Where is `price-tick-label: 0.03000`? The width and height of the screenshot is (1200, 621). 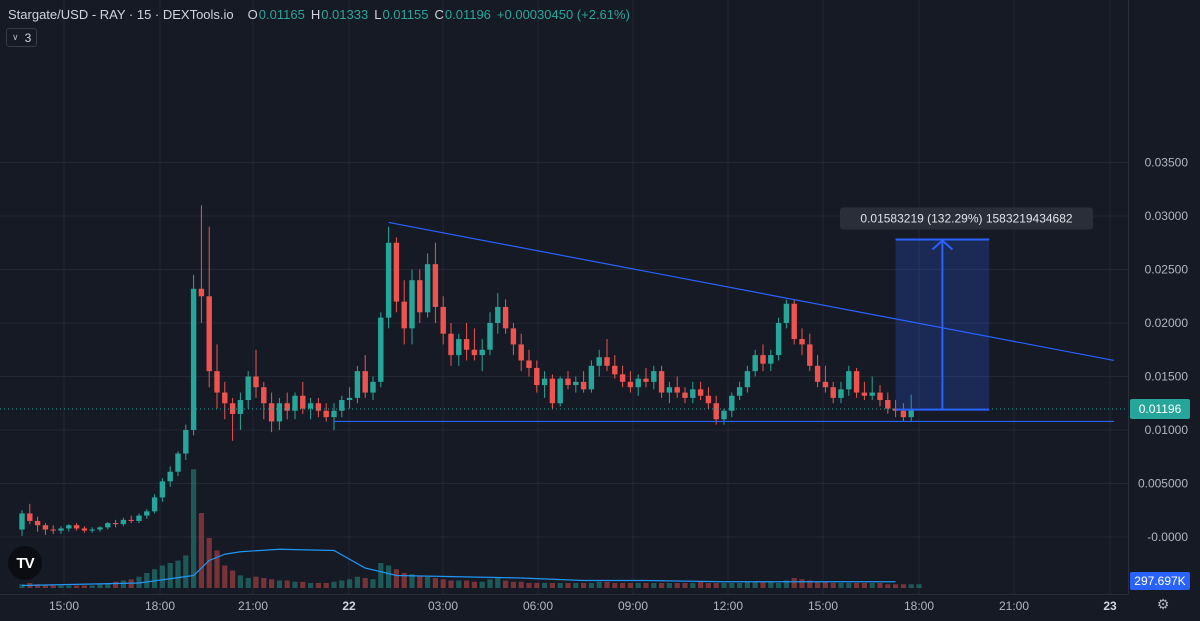 price-tick-label: 0.03000 is located at coordinates (1167, 216).